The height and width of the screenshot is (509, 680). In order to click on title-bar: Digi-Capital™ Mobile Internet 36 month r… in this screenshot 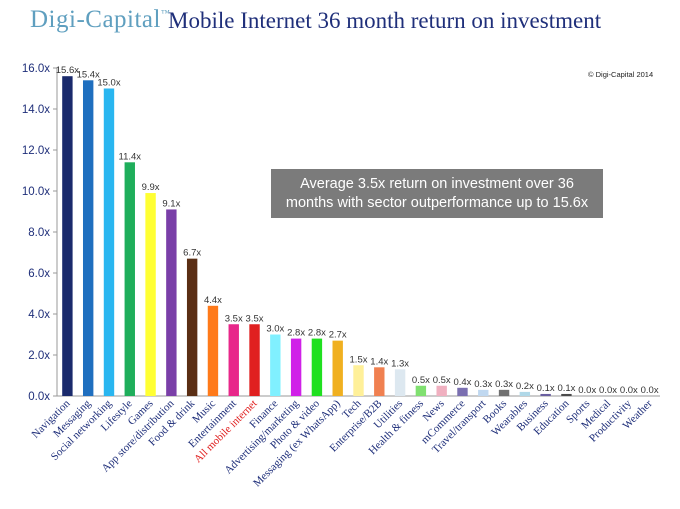, I will do `click(340, 20)`.